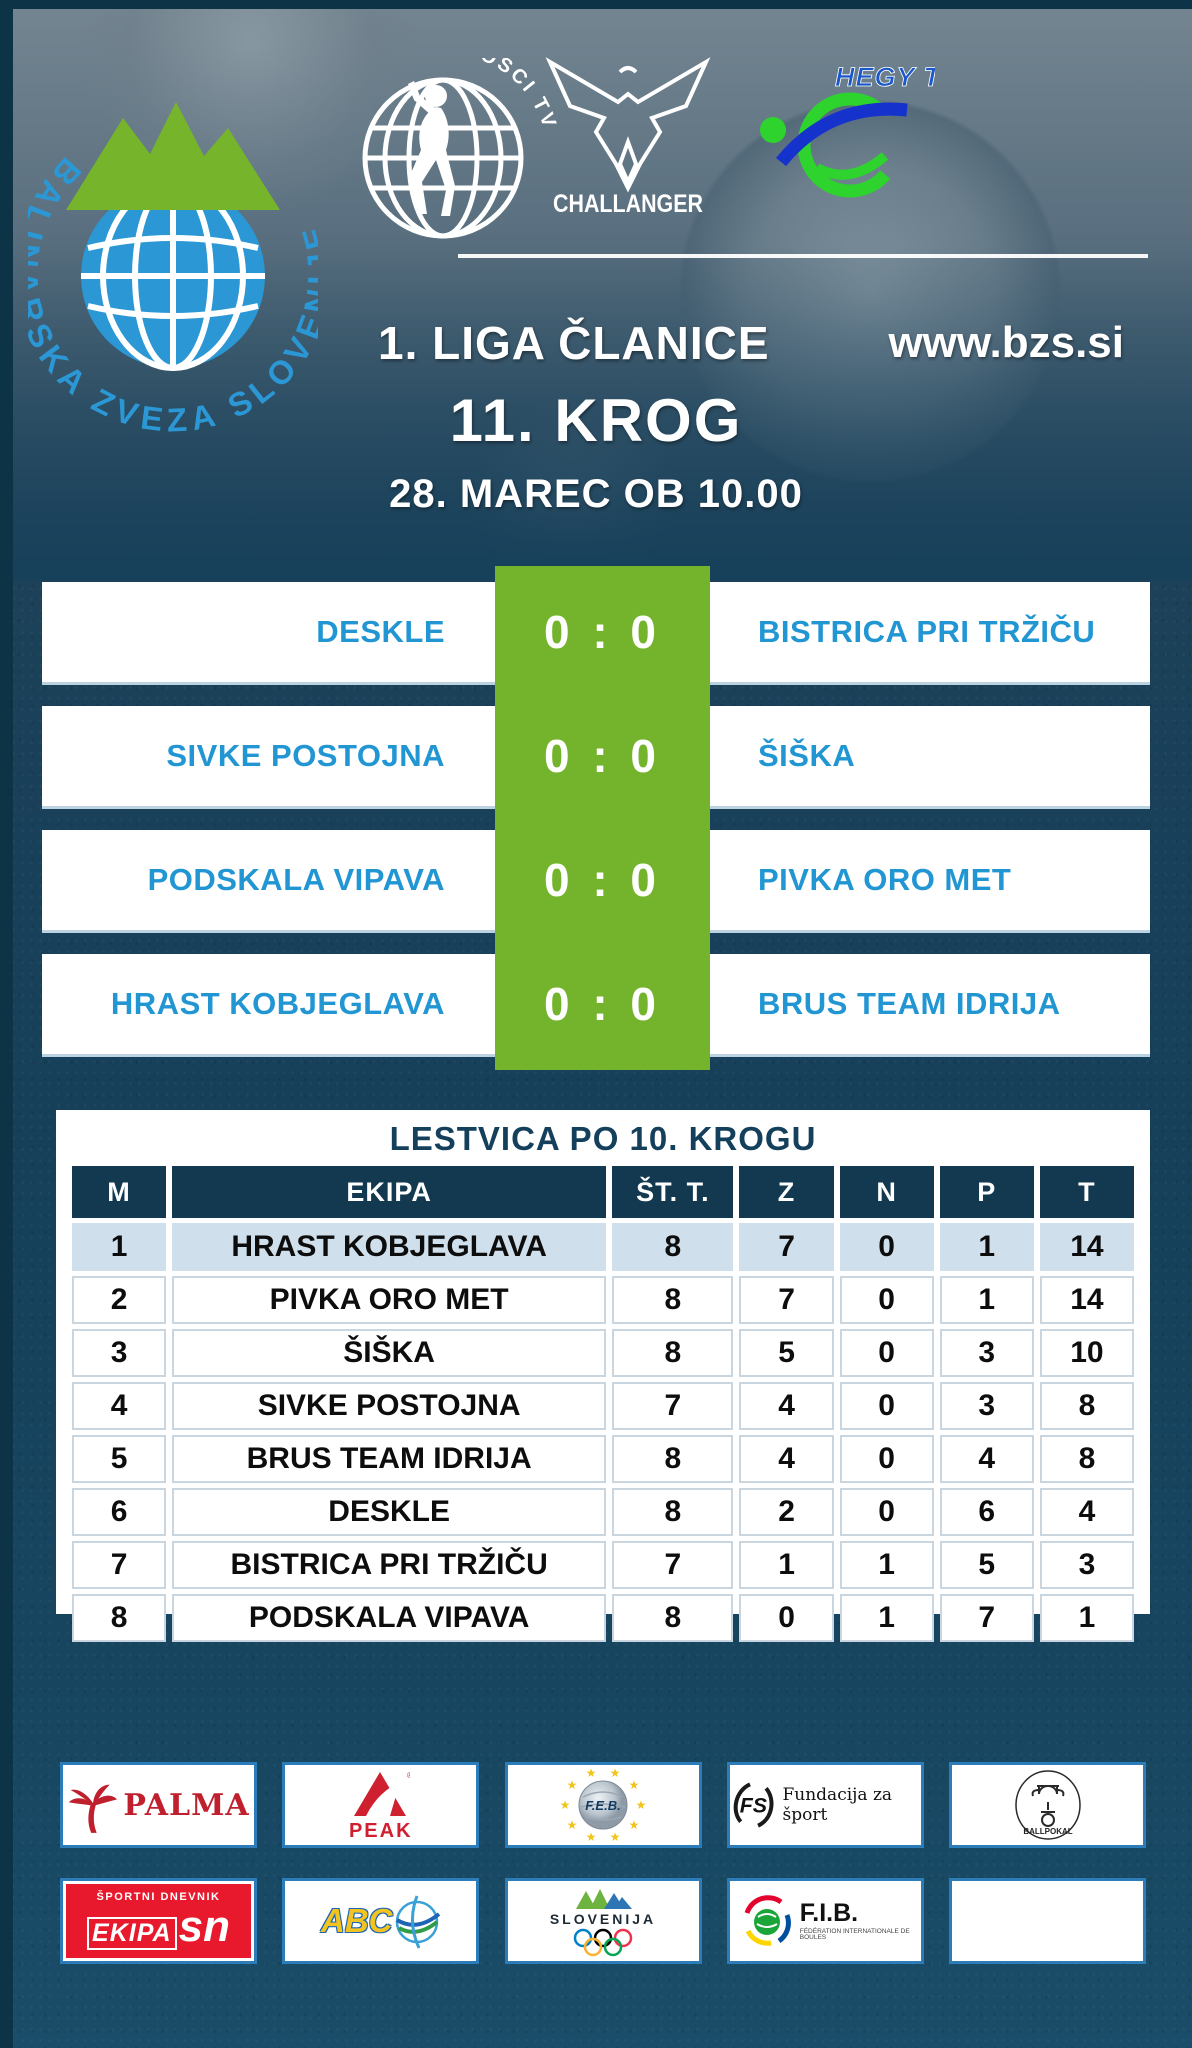 The width and height of the screenshot is (1192, 2048). I want to click on match-row: DESKLE 0 : 0 BISTRICA PRI TRŽIČU, so click(596, 632).